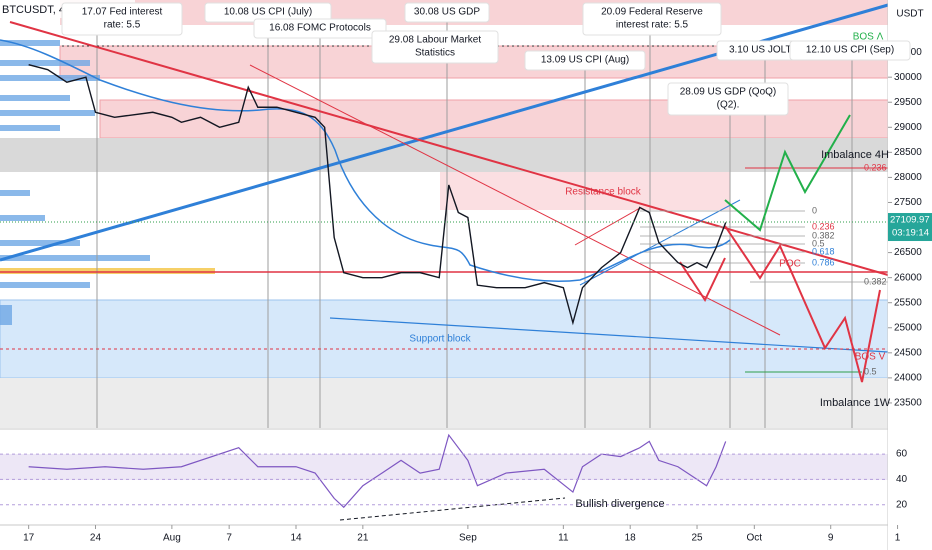 This screenshot has width=932, height=550. Describe the element at coordinates (910, 233) in the screenshot. I see `countdown: 03:19:14` at that location.